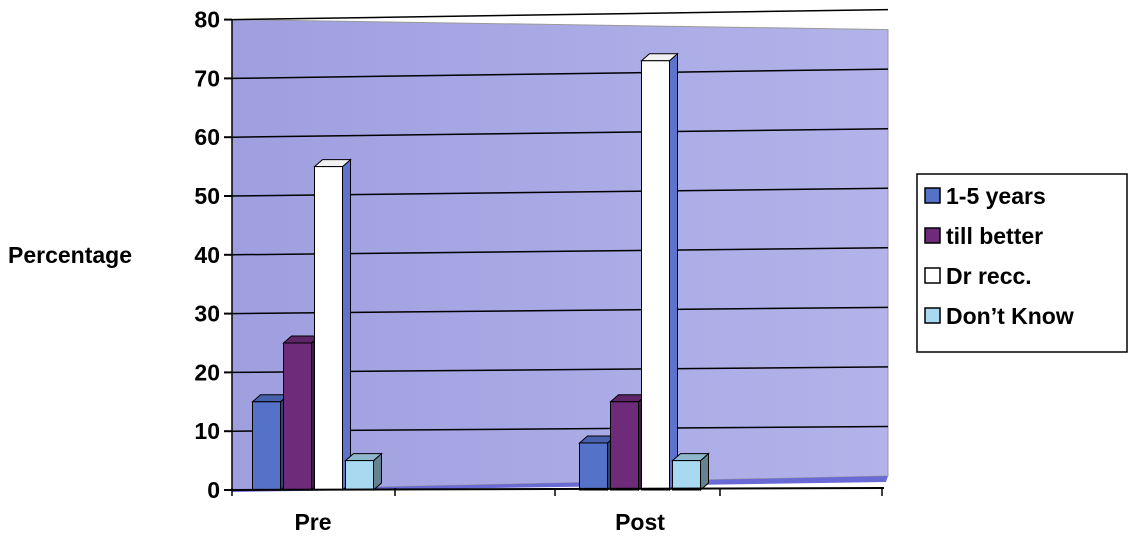  Describe the element at coordinates (207, 20) in the screenshot. I see `y-tick-label: 80` at that location.